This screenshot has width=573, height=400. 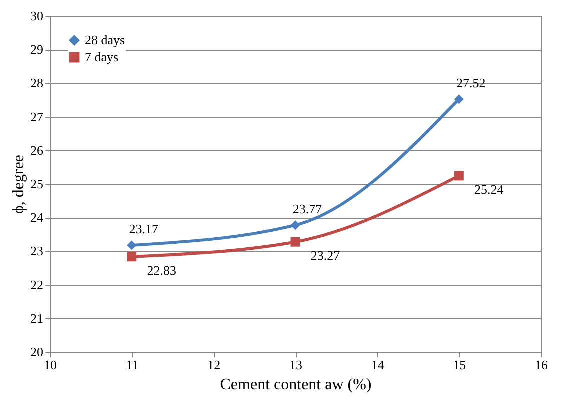 I want to click on y-tick-label: 30, so click(x=37, y=16).